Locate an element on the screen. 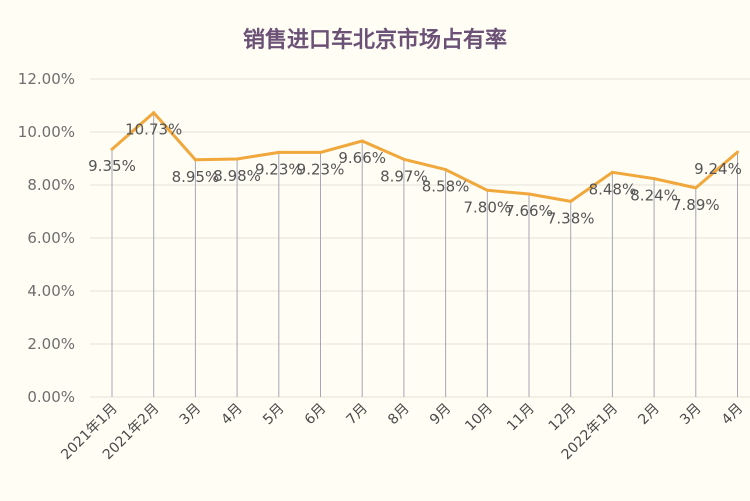 This screenshot has width=750, height=501. y-tick-label: 8.00% is located at coordinates (51, 185).